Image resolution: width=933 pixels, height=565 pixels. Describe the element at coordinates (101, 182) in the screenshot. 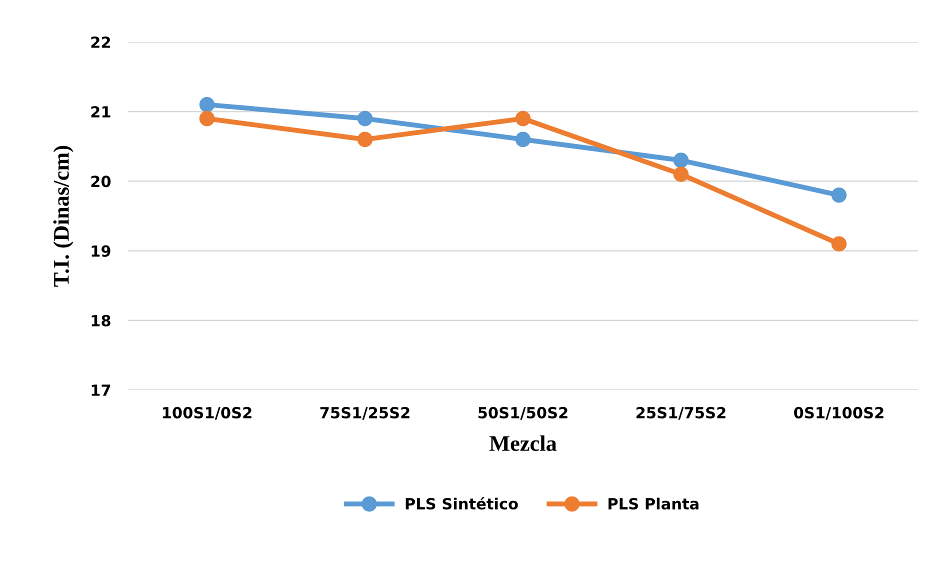

I see `y-tick-label: 20` at that location.